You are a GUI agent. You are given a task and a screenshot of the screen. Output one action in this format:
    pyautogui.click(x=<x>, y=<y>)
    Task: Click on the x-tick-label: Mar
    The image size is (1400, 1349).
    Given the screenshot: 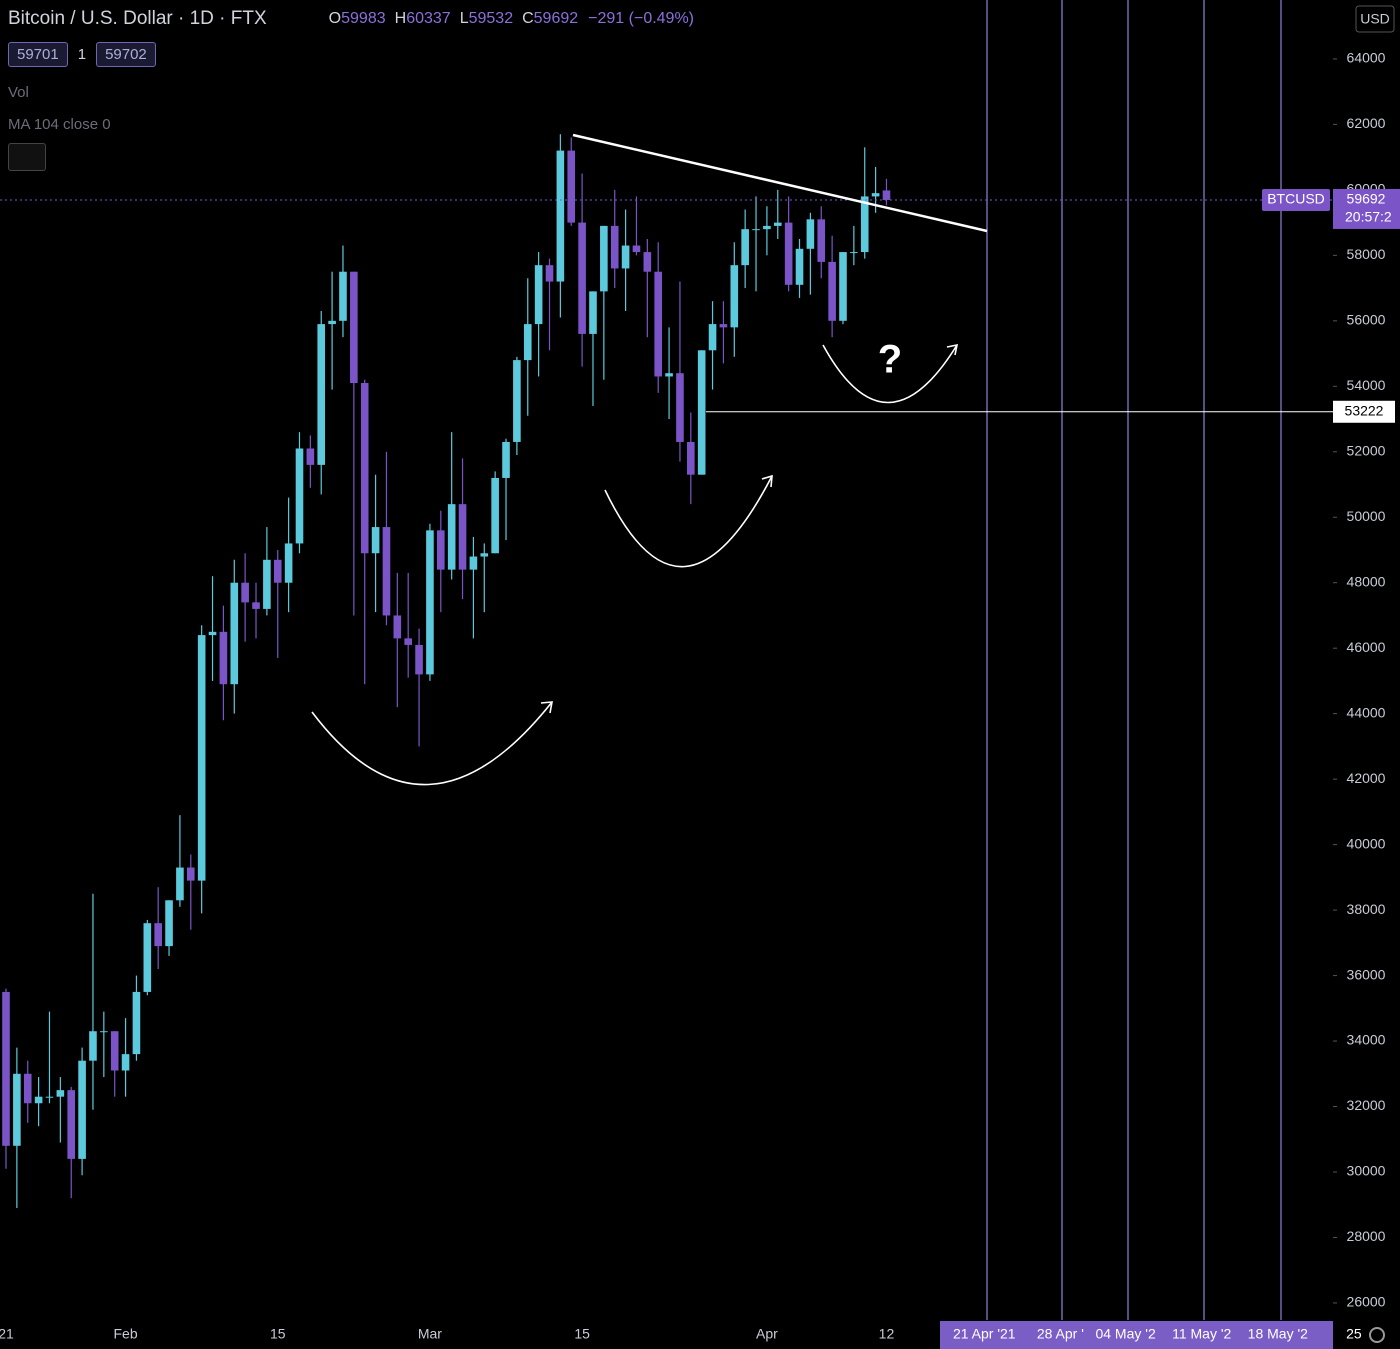 What is the action you would take?
    pyautogui.click(x=430, y=1334)
    